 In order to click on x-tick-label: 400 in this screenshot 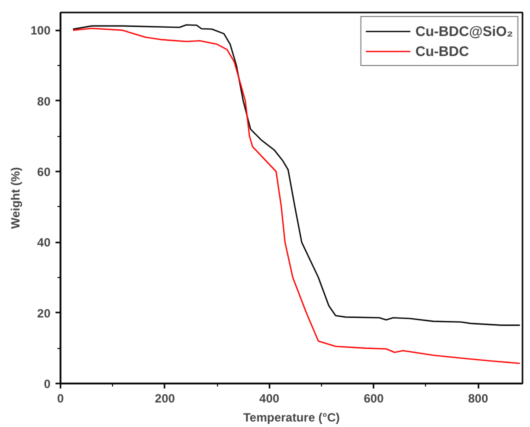, I will do `click(269, 399)`.